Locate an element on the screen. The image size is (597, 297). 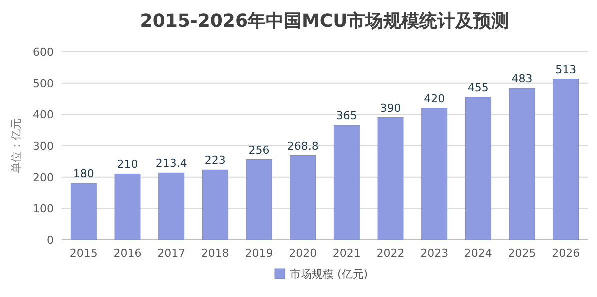
legend-label: 市场规模 (亿元) is located at coordinates (329, 274).